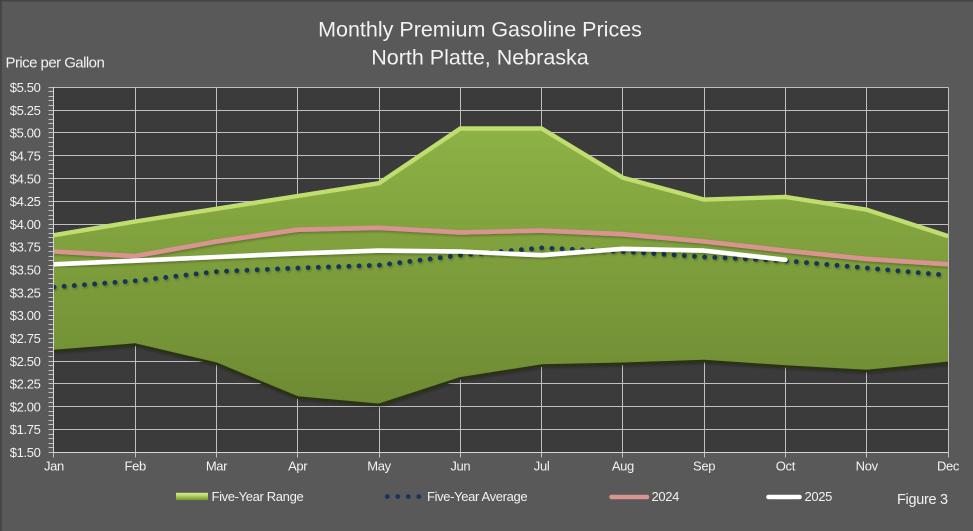  What do you see at coordinates (480, 57) in the screenshot?
I see `svg-text: North Platte, Nebraska` at bounding box center [480, 57].